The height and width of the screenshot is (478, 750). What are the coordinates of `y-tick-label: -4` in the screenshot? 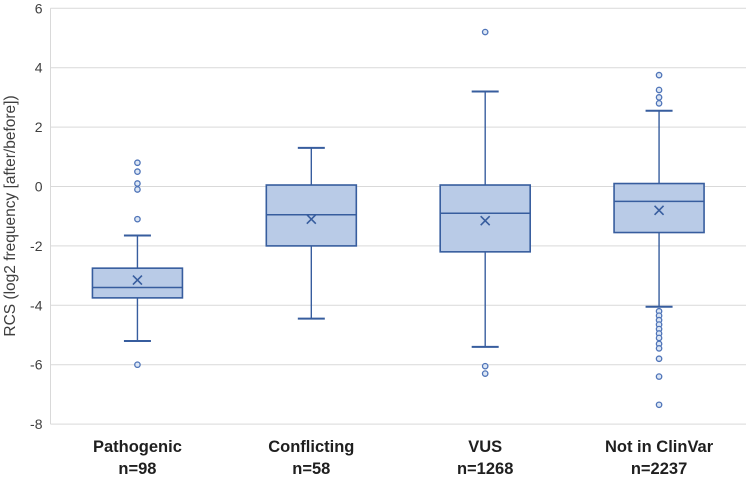 It's located at (36, 305).